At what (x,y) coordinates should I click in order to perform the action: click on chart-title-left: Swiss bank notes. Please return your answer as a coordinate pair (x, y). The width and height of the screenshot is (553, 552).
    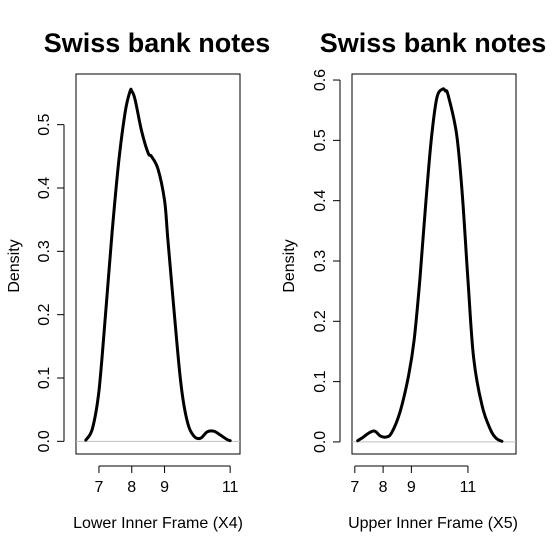
    Looking at the image, I should click on (157, 43).